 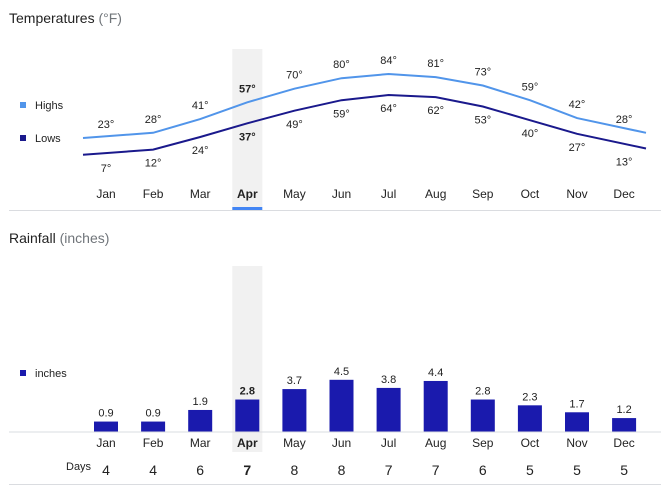 I want to click on tick-label-temp-oct: Oct, so click(x=530, y=194).